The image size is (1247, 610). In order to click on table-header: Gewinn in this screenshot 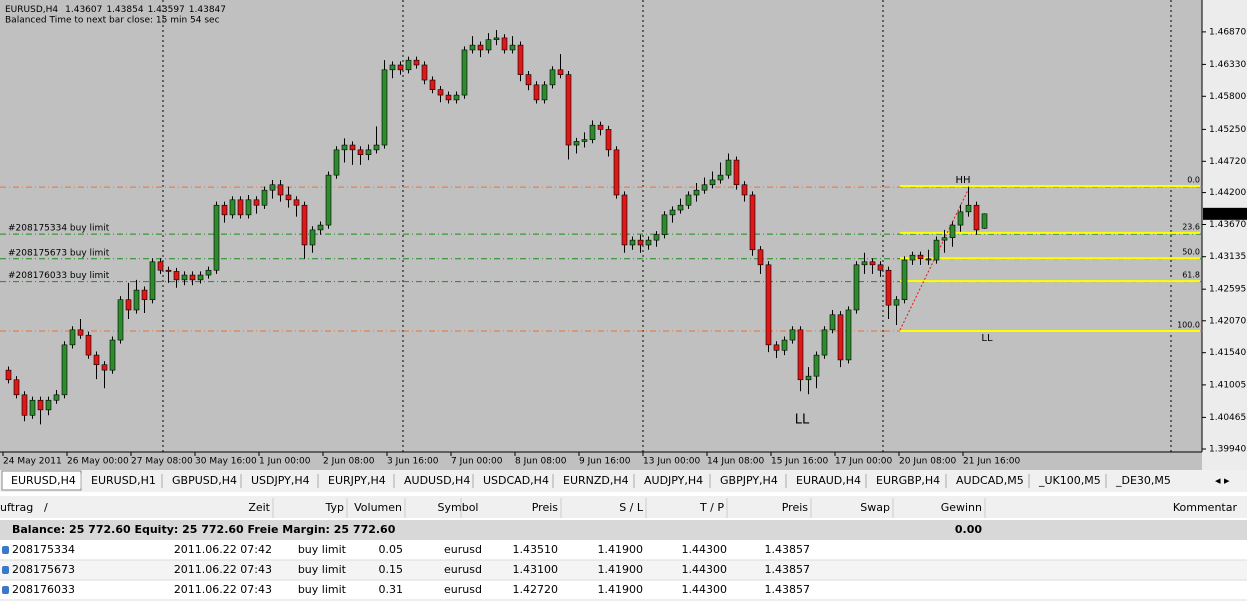, I will do `click(961, 507)`.